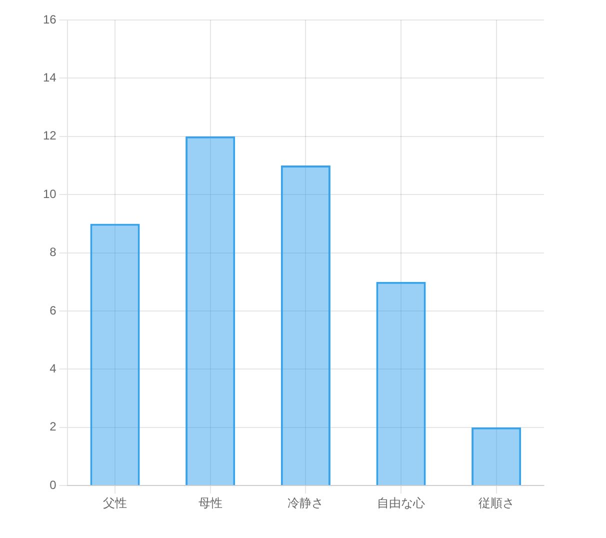 Image resolution: width=606 pixels, height=538 pixels. I want to click on y-tick-label: 0, so click(53, 485).